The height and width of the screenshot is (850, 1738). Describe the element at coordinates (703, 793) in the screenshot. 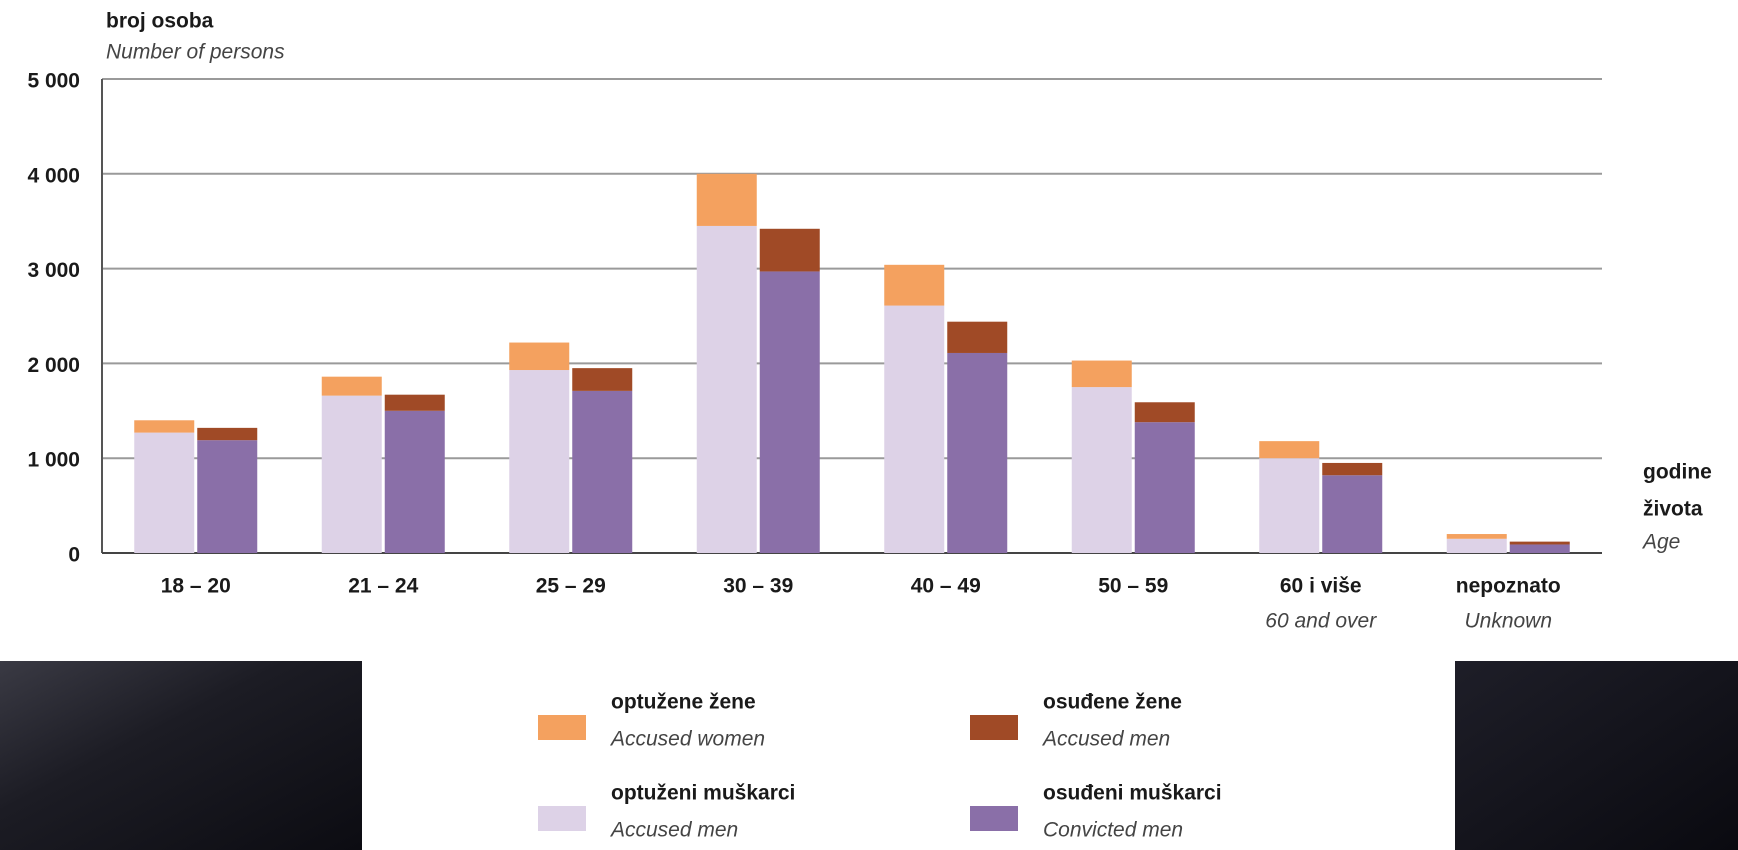

I see `legend-label: optuženi muškarci` at that location.